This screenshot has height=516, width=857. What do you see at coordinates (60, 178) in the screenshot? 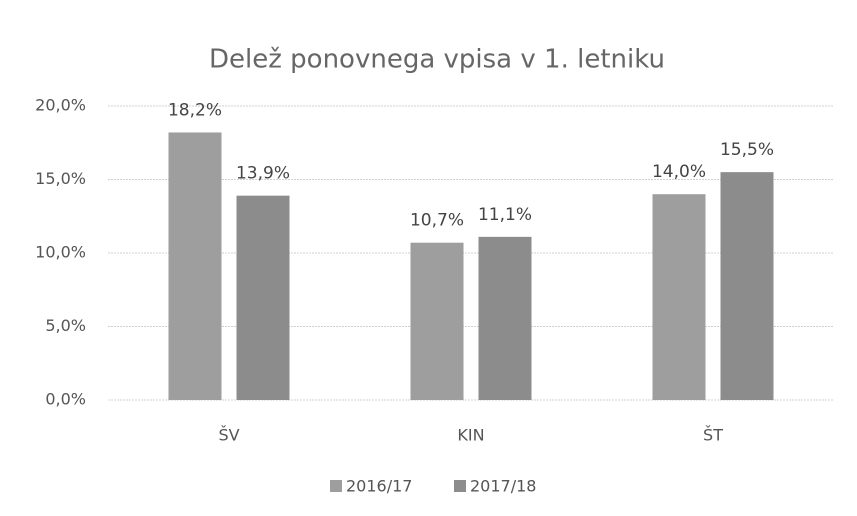
I see `y-tick-label: 15,0%` at bounding box center [60, 178].